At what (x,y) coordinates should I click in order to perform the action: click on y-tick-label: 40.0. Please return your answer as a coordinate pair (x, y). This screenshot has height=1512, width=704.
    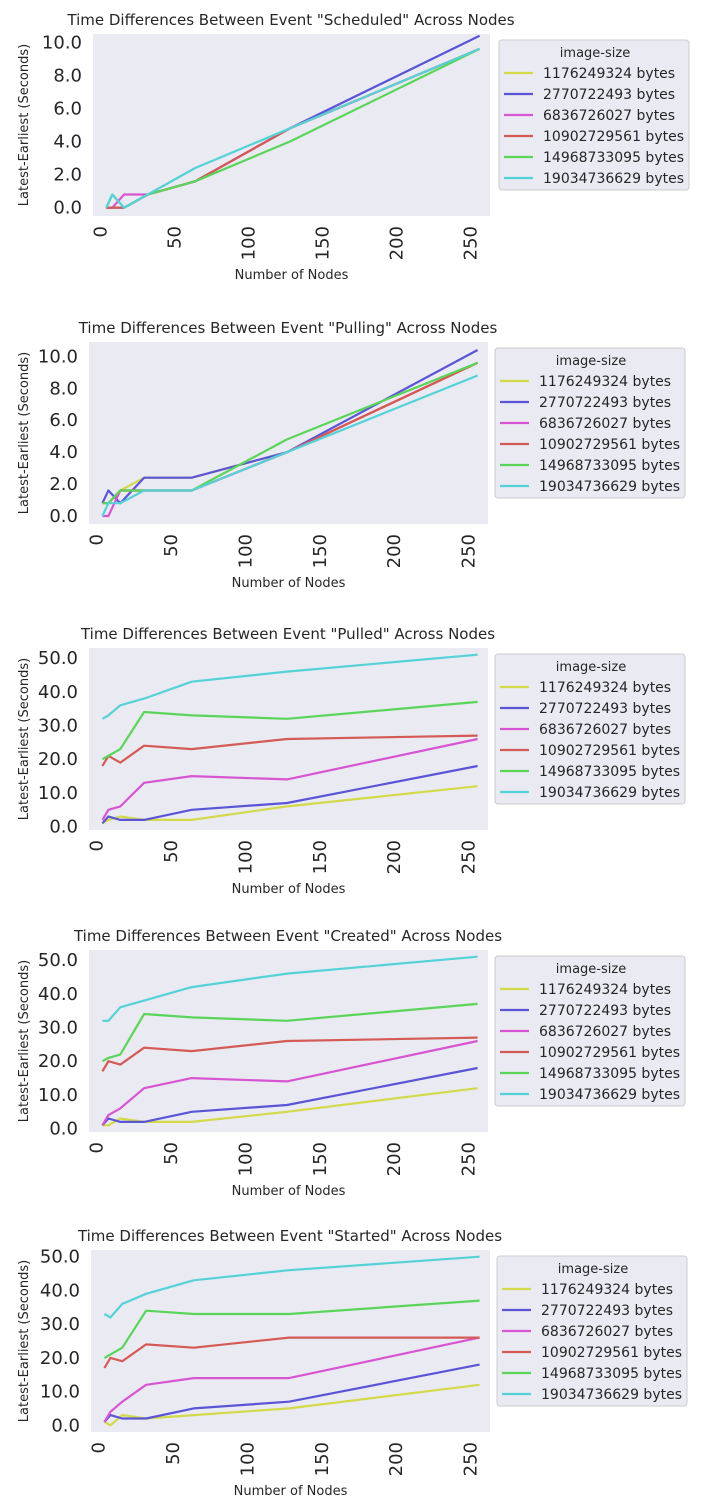
    Looking at the image, I should click on (60, 1290).